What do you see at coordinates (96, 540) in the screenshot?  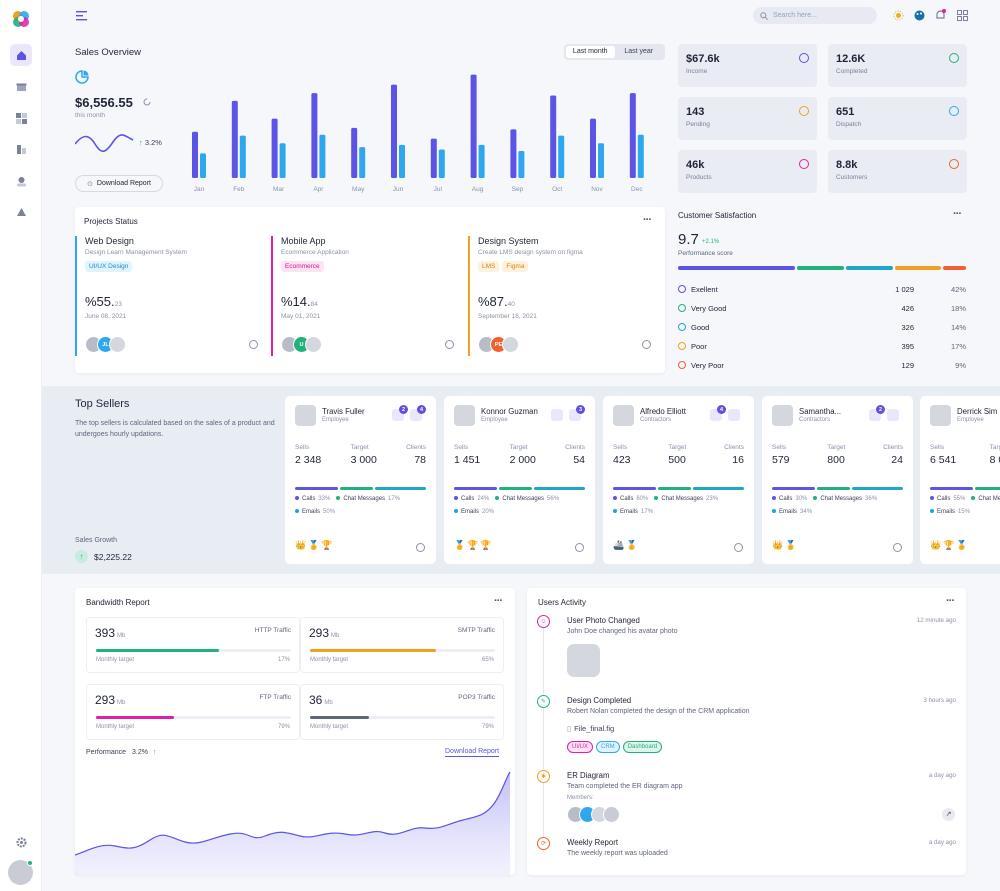 I see `sales-growth-label: Sales Growth` at bounding box center [96, 540].